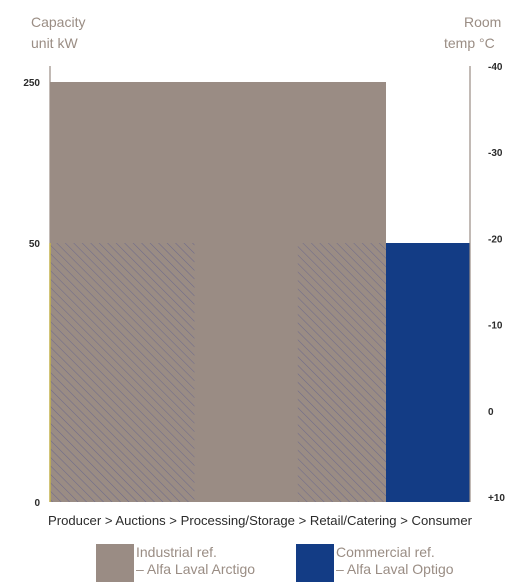 This screenshot has height=585, width=516. I want to click on left-tick-label: 50, so click(35, 244).